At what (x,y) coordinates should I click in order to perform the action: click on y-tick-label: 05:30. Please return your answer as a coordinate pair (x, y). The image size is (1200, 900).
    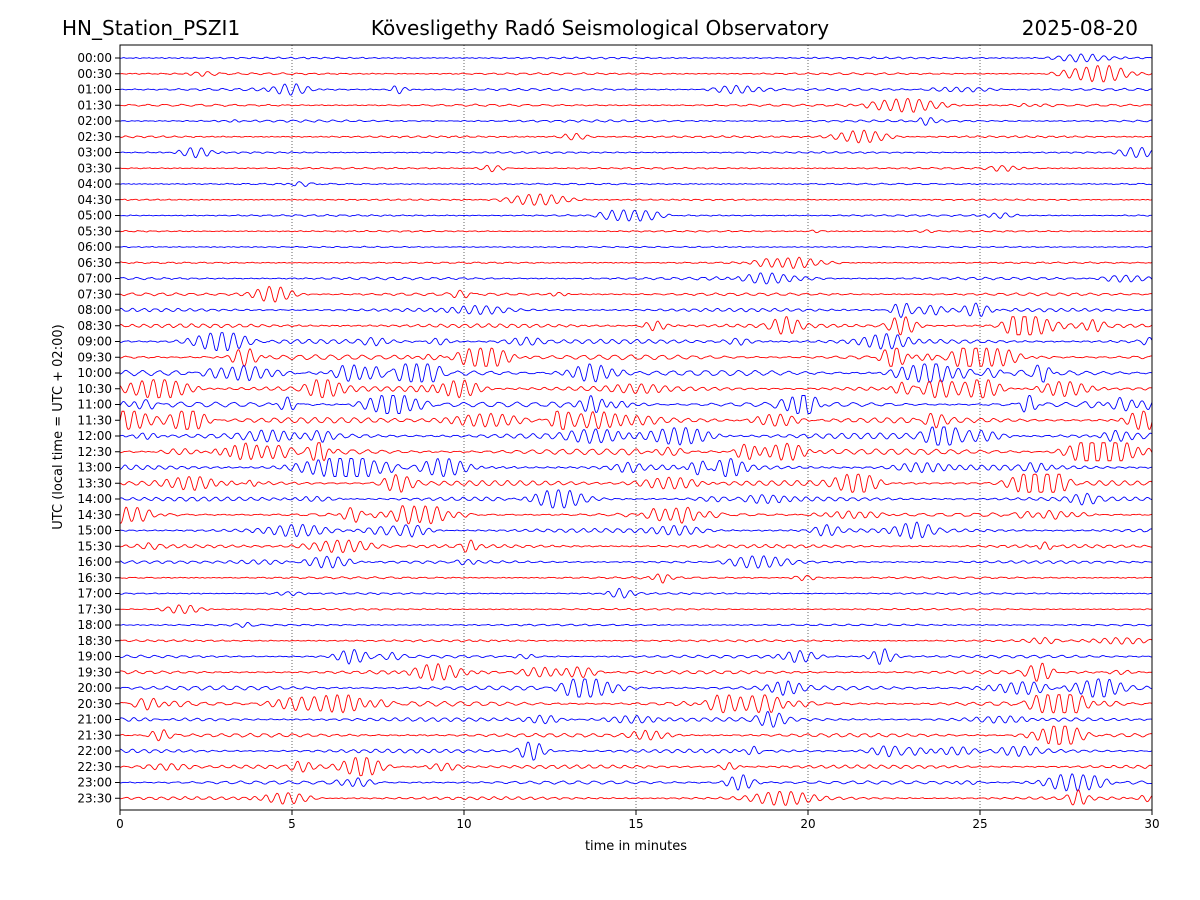
    Looking at the image, I should click on (94, 231).